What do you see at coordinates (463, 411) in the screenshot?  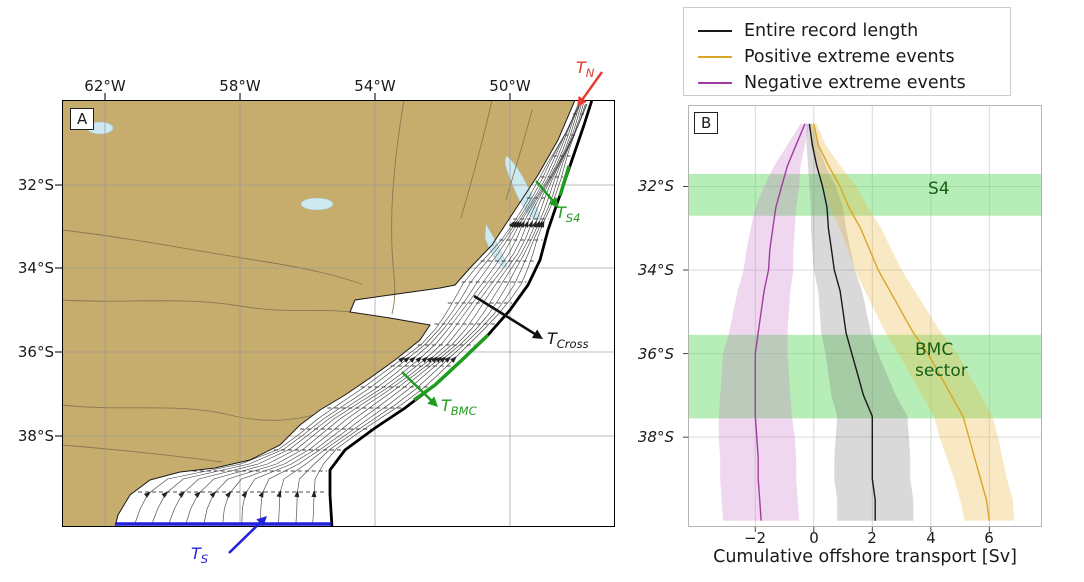 I see `tbmc-sub: BMC` at bounding box center [463, 411].